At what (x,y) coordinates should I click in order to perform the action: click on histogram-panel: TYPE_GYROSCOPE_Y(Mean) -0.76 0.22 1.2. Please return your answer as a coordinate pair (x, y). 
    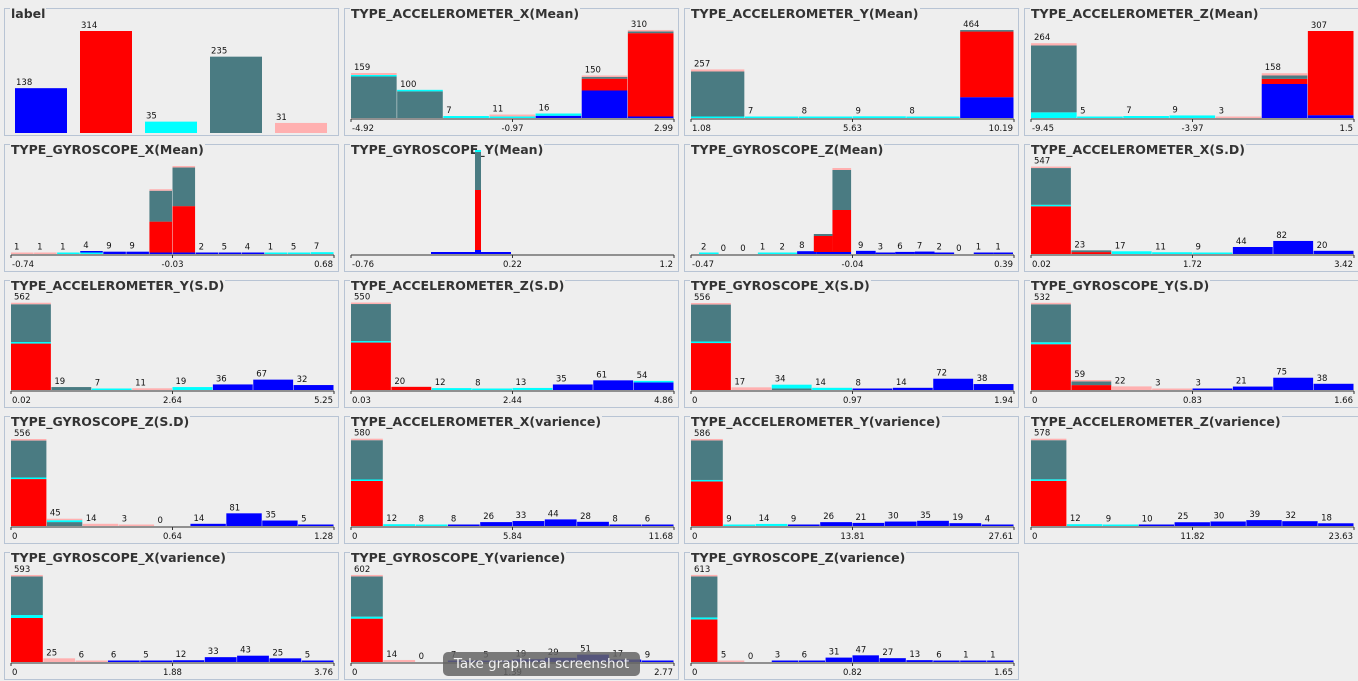
    Looking at the image, I should click on (511, 207).